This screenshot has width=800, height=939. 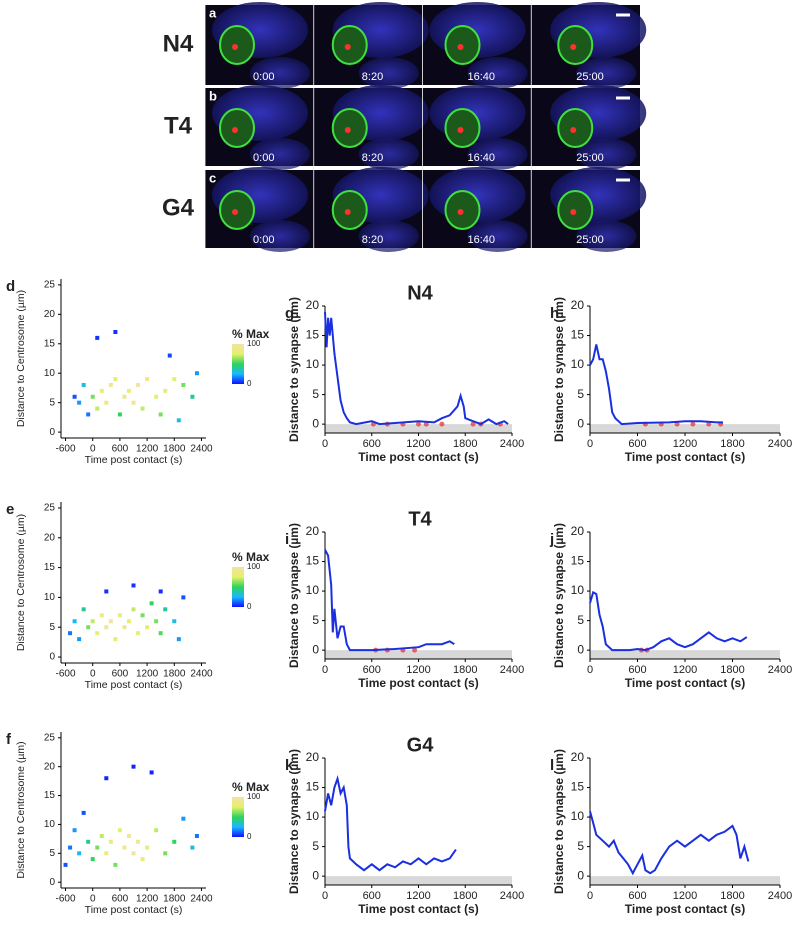 What do you see at coordinates (249, 606) in the screenshot?
I see `colorbar-tick-label: 0` at bounding box center [249, 606].